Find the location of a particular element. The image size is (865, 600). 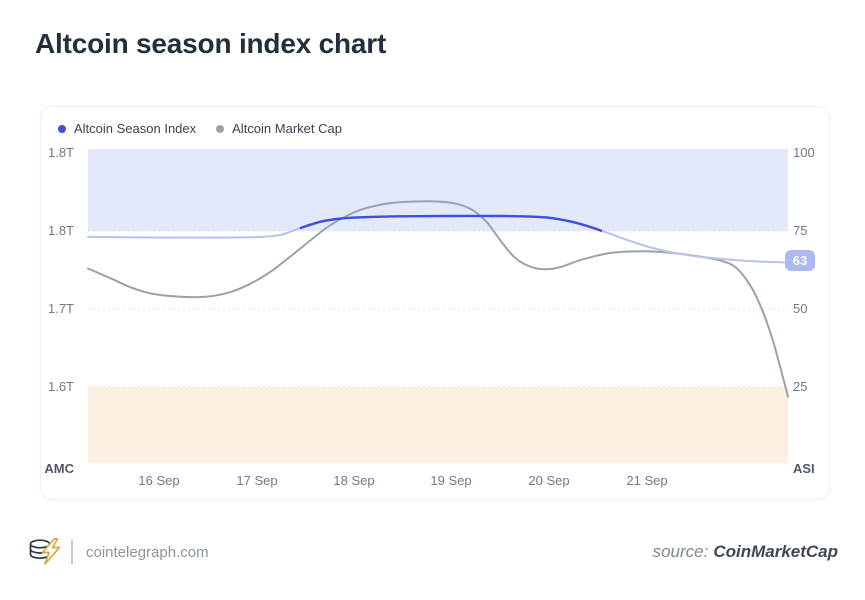

y-axis-tick-left: 1.6T is located at coordinates (60, 386).